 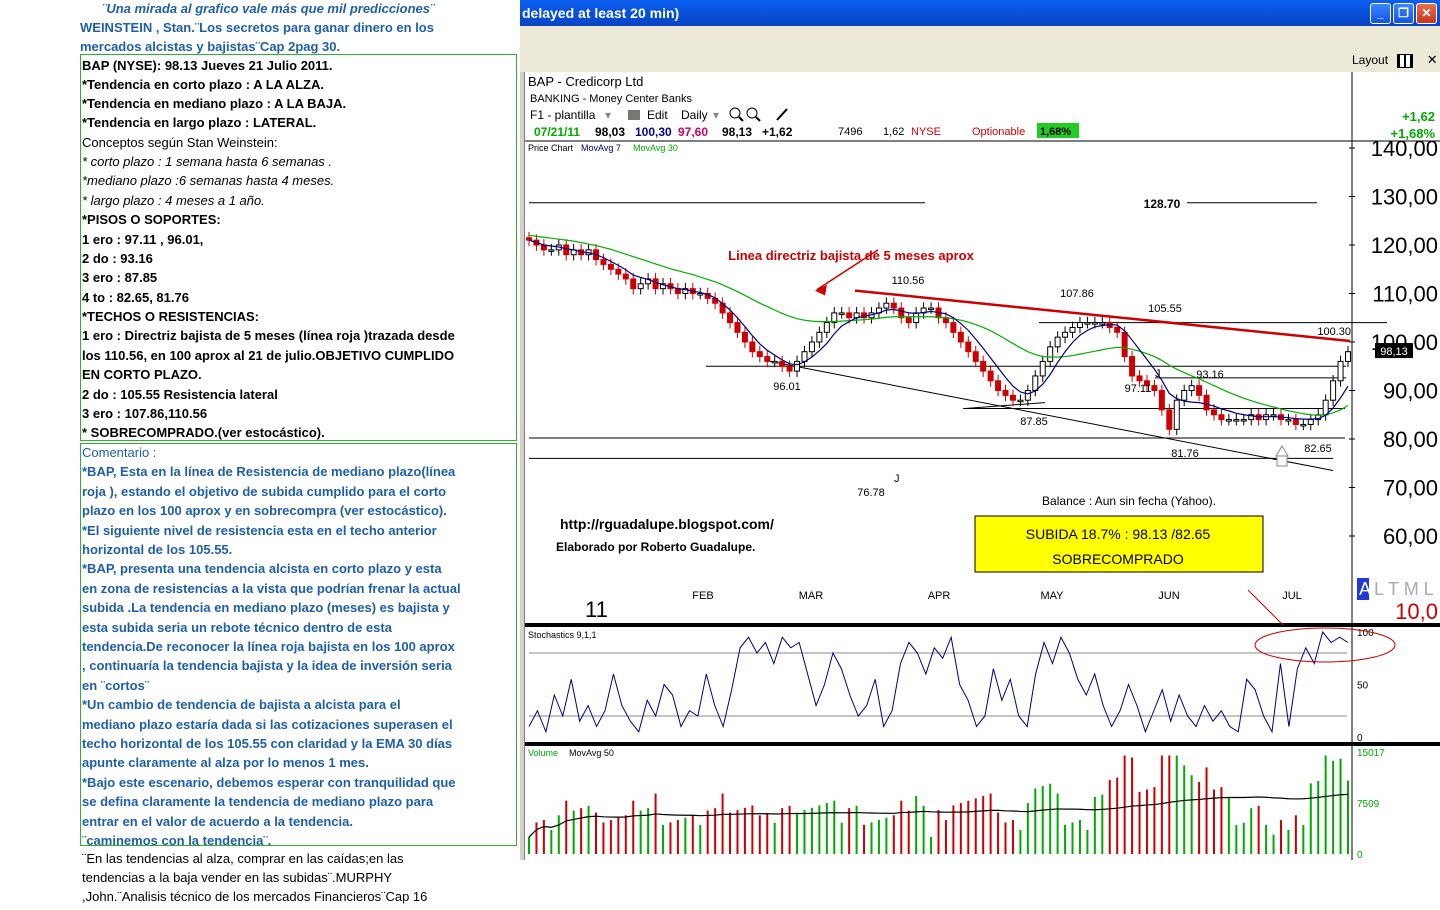 I want to click on price-annotation: http://rguadalupe.blogspot.com/, so click(x=667, y=524).